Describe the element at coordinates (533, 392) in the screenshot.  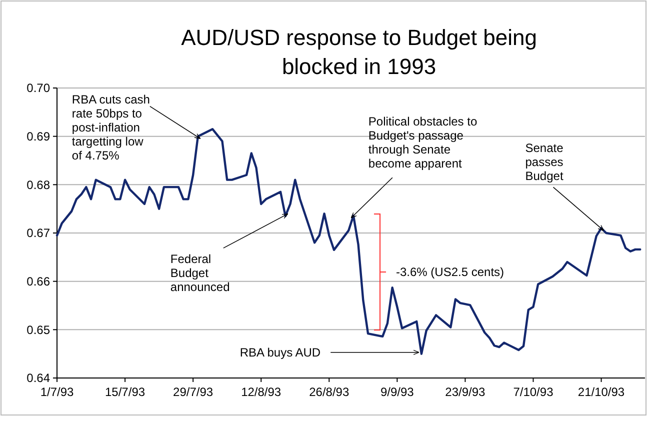
I see `x-tick-label: 7/10/93` at that location.